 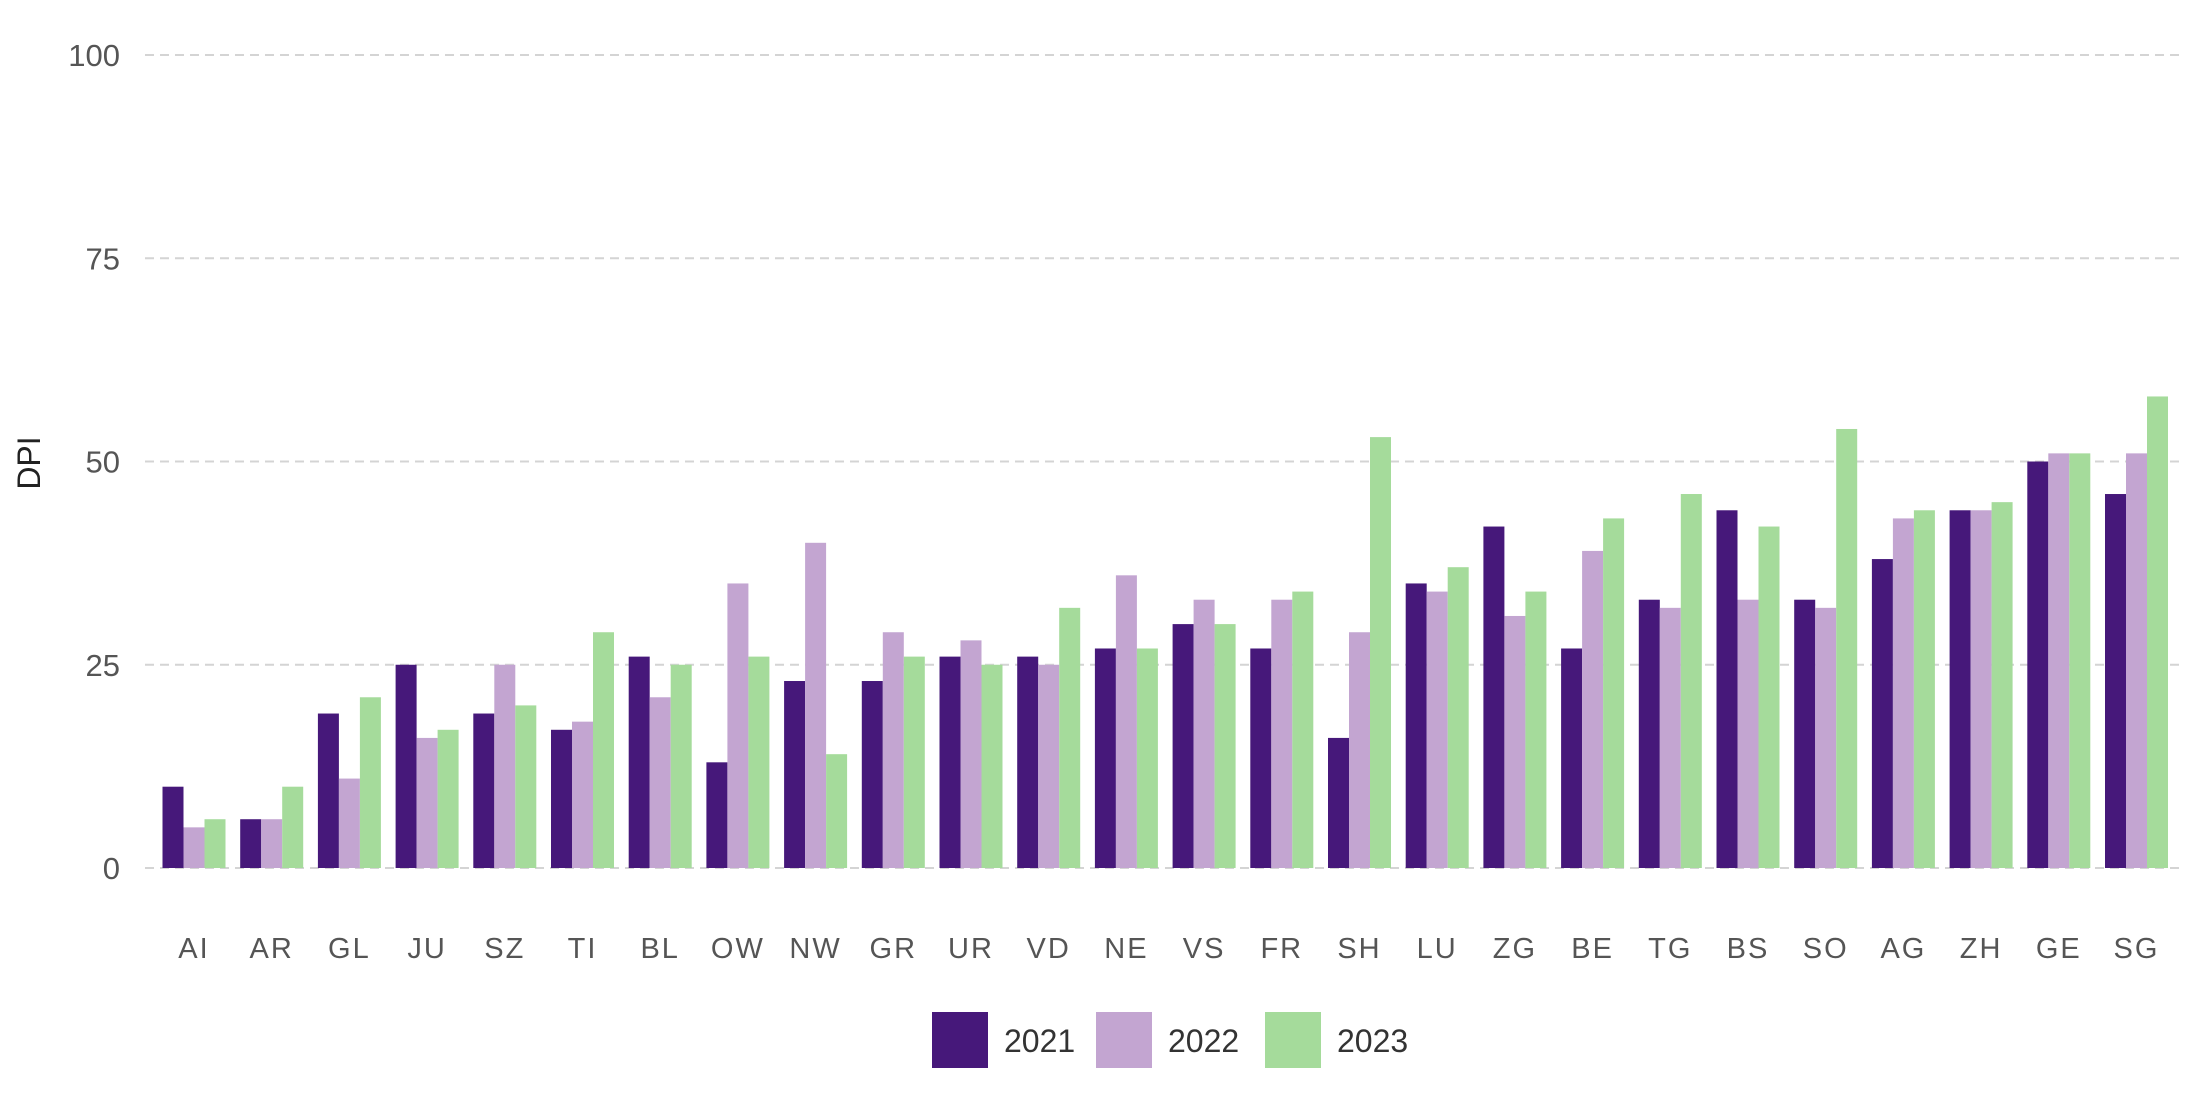 What do you see at coordinates (1592, 949) in the screenshot?
I see `x-tick-label: BE` at bounding box center [1592, 949].